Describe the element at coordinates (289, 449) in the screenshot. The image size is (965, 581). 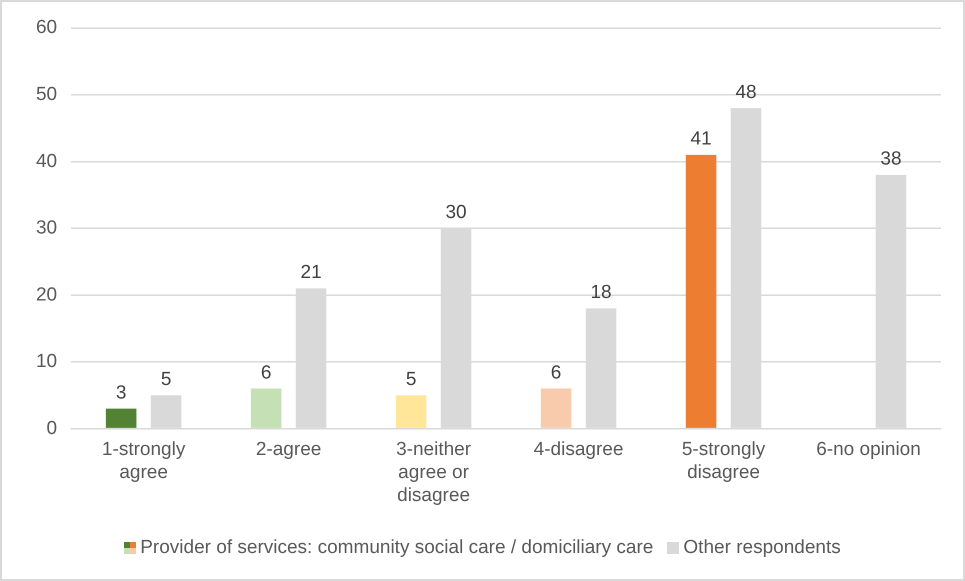
I see `x-tick-label: 2-agree` at that location.